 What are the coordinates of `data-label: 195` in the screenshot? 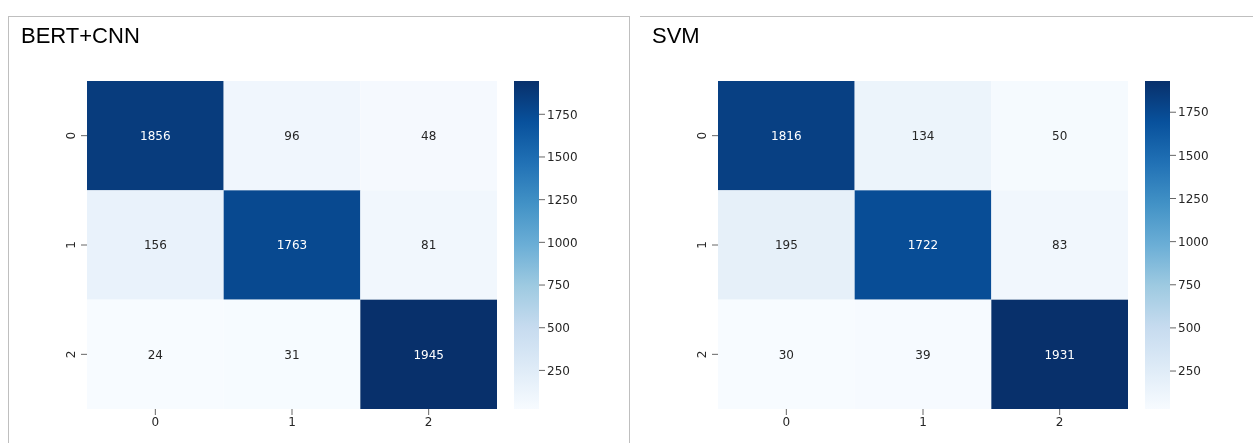 It's located at (786, 245).